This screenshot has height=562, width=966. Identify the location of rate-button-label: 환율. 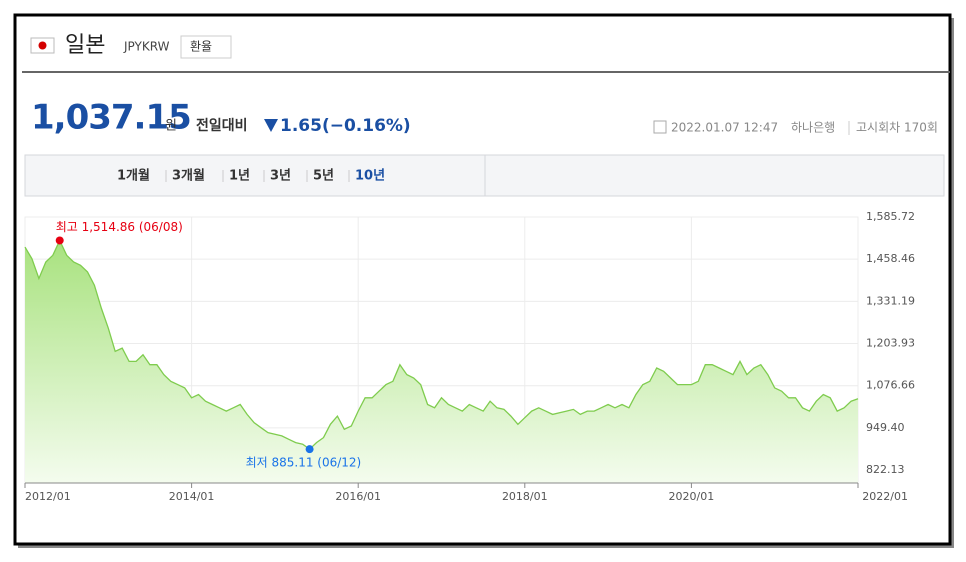
(201, 47).